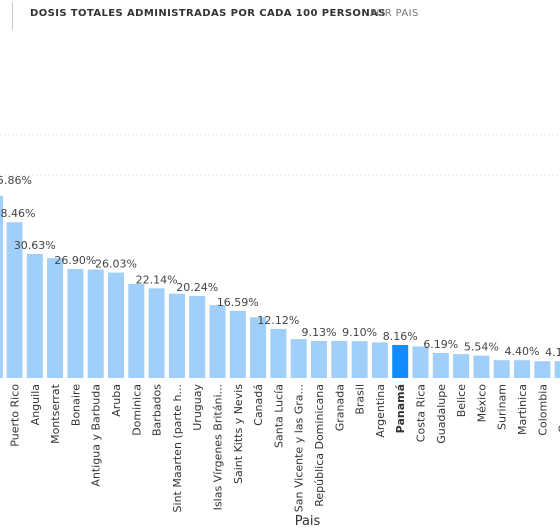 This screenshot has width=560, height=532. What do you see at coordinates (481, 403) in the screenshot?
I see `x-tick-label: México` at bounding box center [481, 403].